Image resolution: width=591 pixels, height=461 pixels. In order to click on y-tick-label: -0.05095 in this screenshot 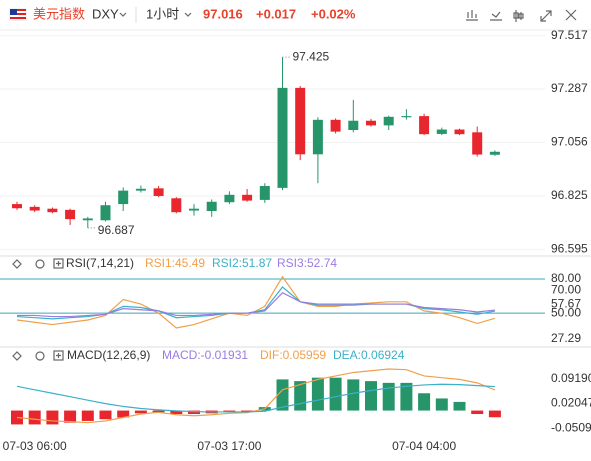, I will do `click(571, 427)`.